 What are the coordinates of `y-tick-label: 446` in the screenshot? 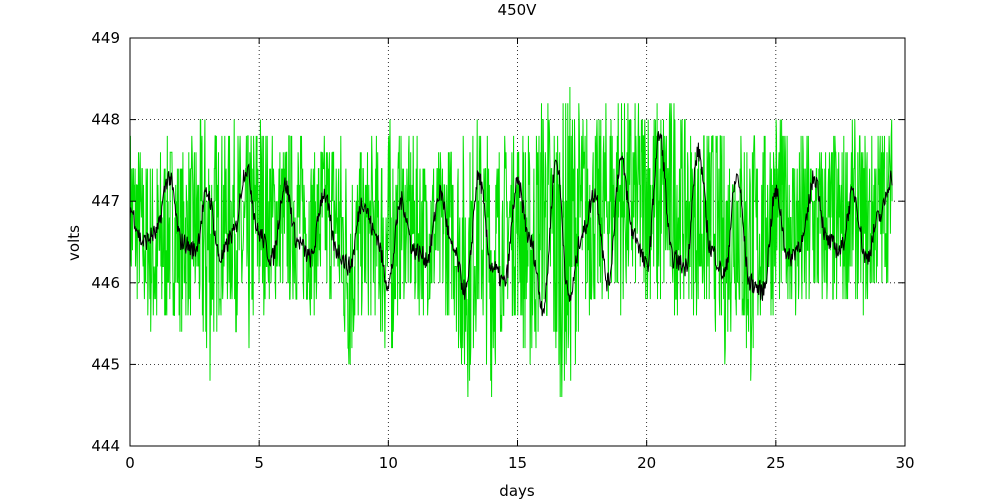 It's located at (105, 283).